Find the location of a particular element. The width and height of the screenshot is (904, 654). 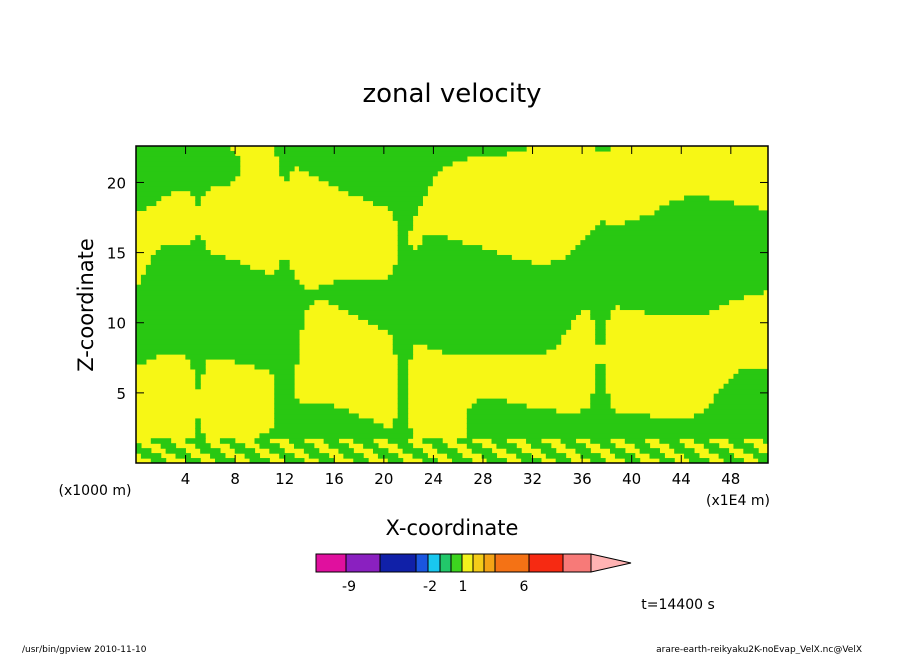

x-tick-label: 44 is located at coordinates (681, 479).